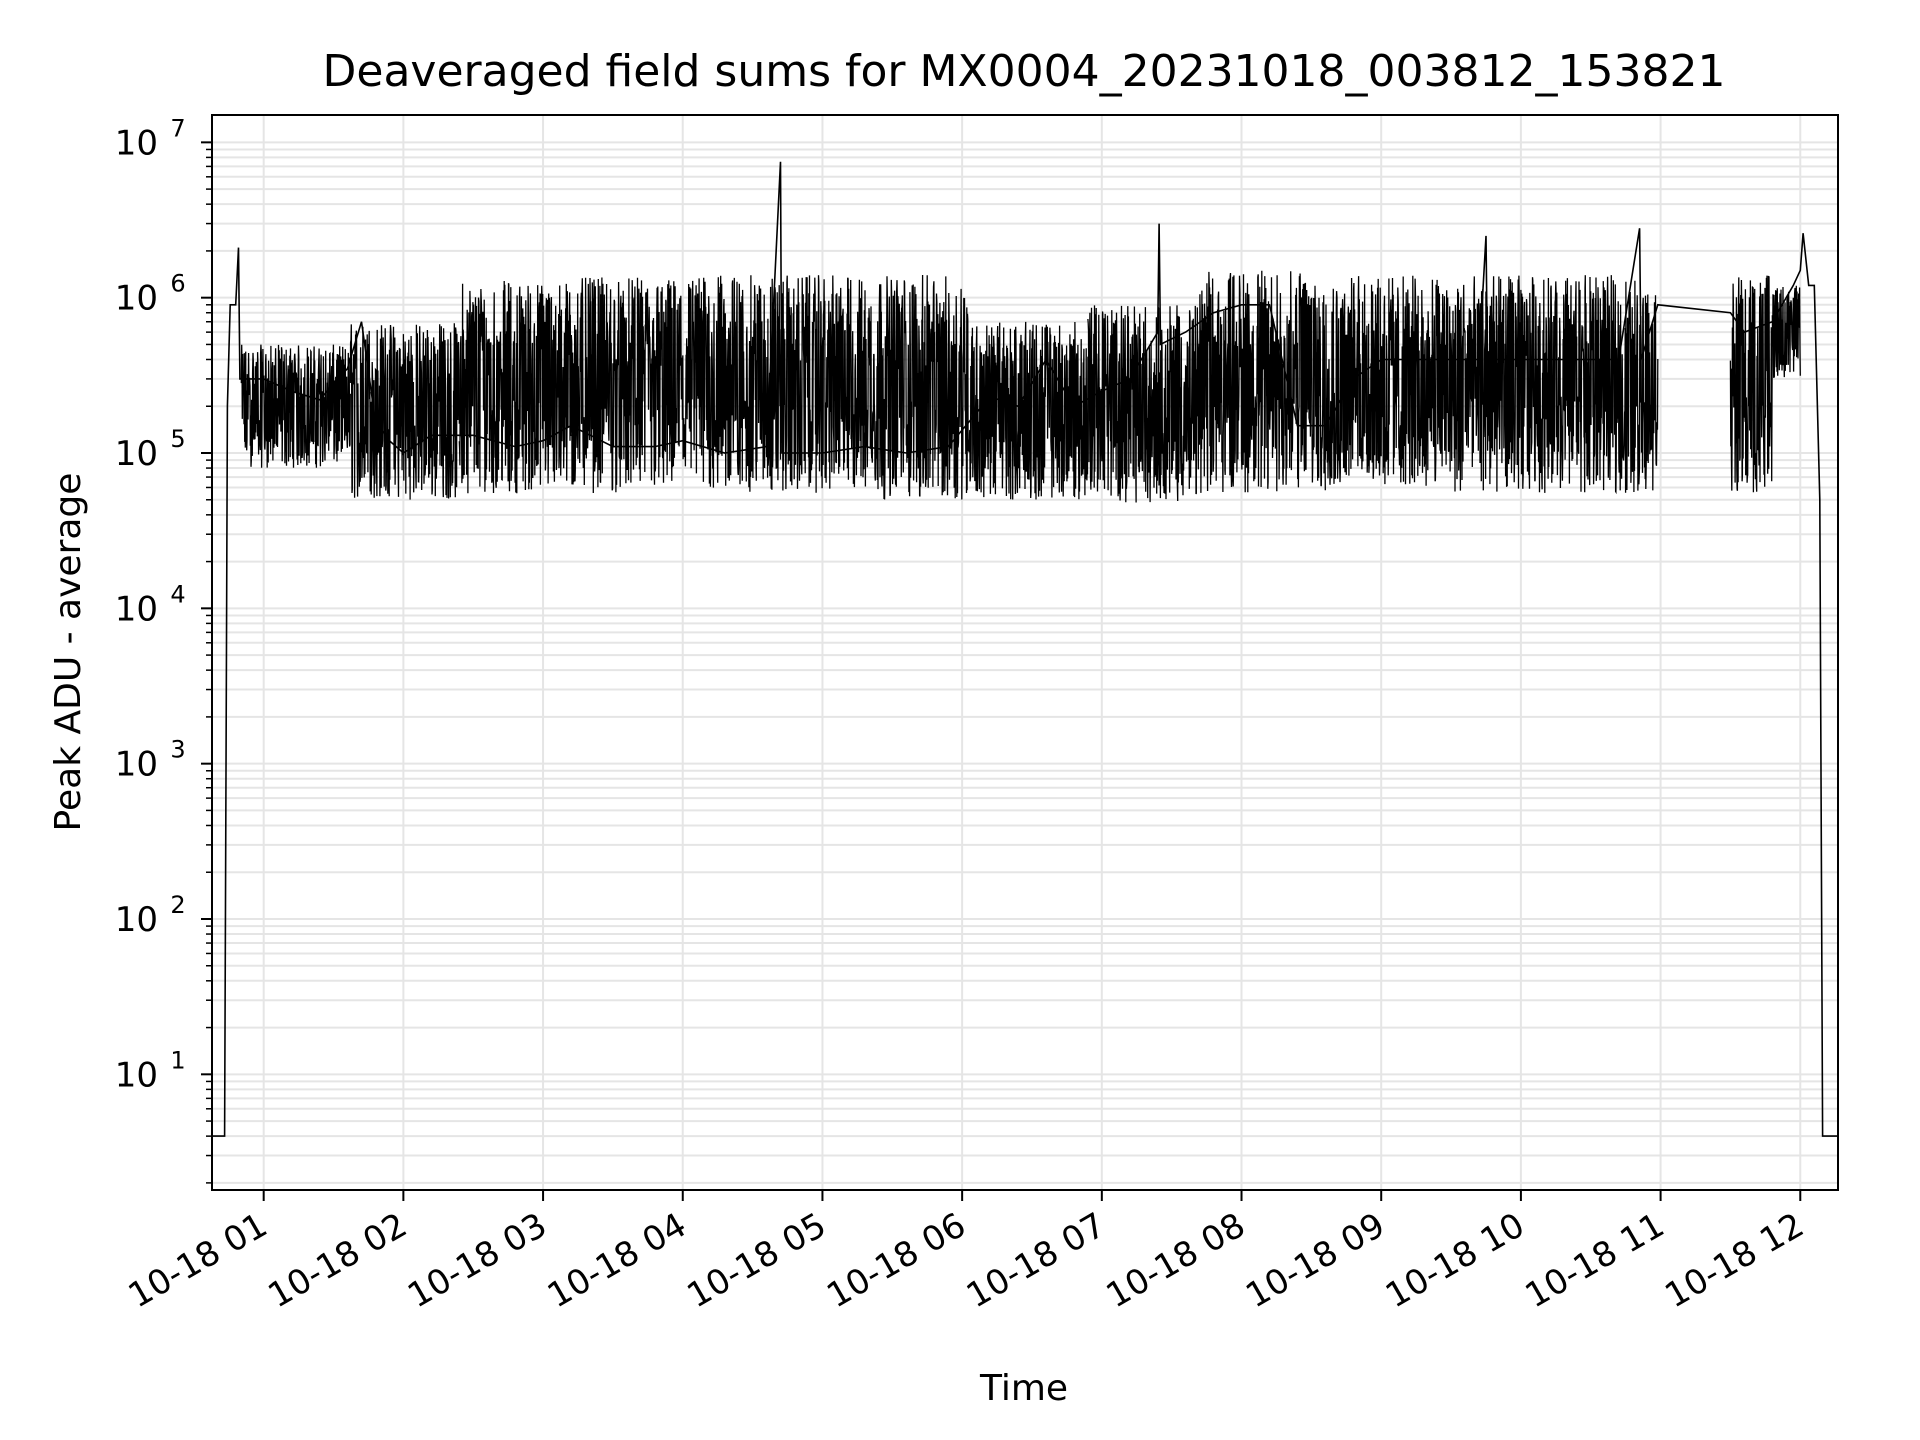 The width and height of the screenshot is (1920, 1440). I want to click on y-tick-exponent: 4, so click(177, 594).